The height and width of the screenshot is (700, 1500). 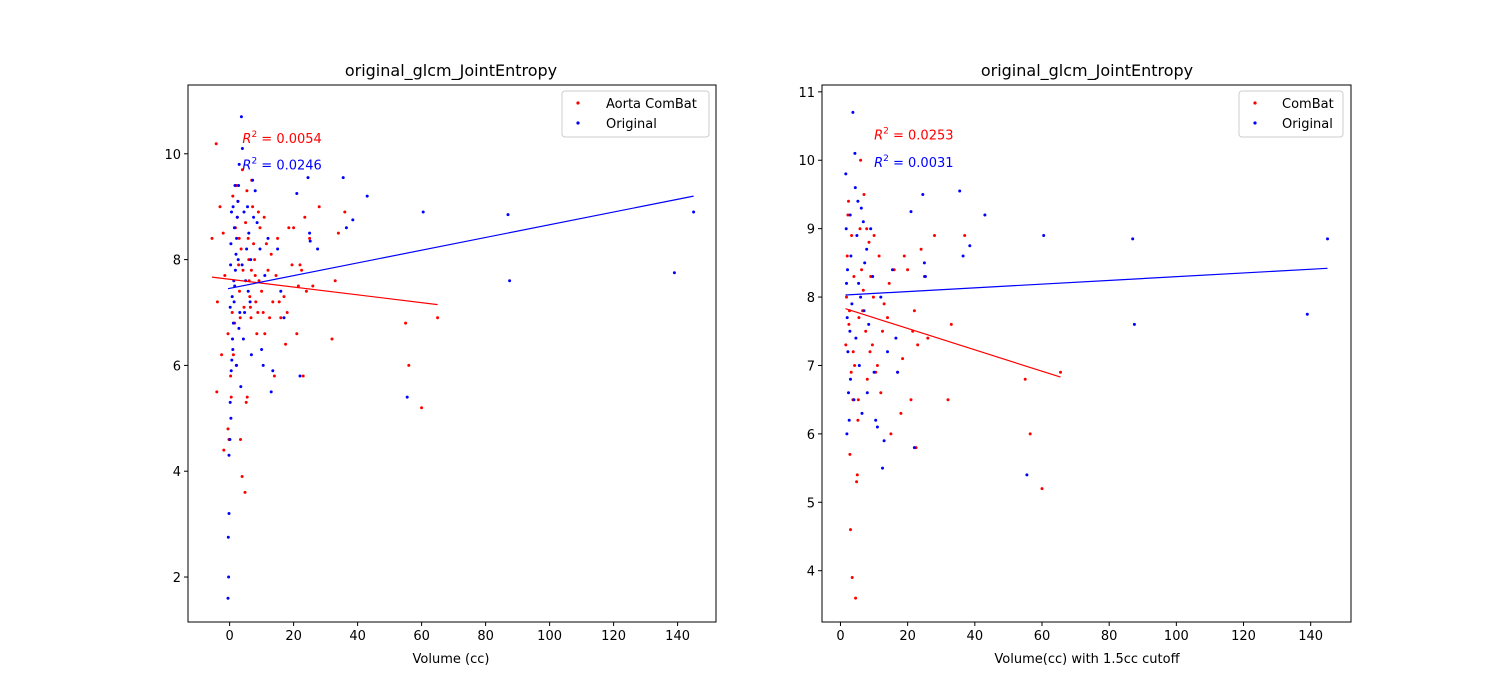 What do you see at coordinates (1255, 103) in the screenshot?
I see `right-legend-marker-red` at bounding box center [1255, 103].